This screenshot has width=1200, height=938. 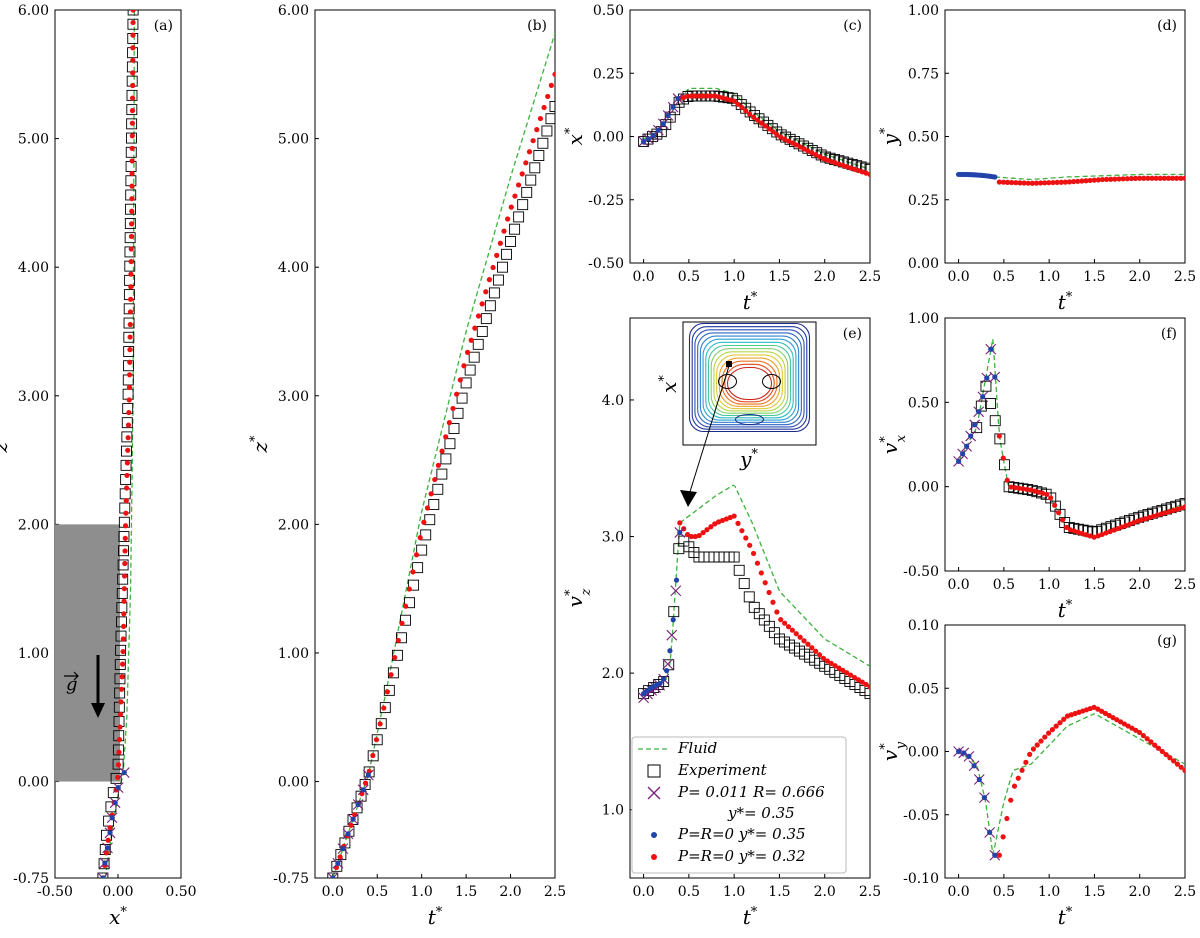 I want to click on x-tick-label: 0.5, so click(x=689, y=277).